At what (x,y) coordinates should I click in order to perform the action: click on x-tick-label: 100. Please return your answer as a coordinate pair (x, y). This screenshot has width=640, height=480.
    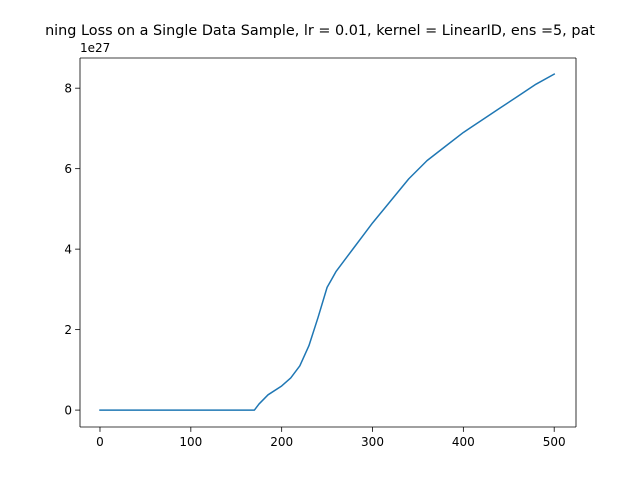
    Looking at the image, I should click on (190, 442).